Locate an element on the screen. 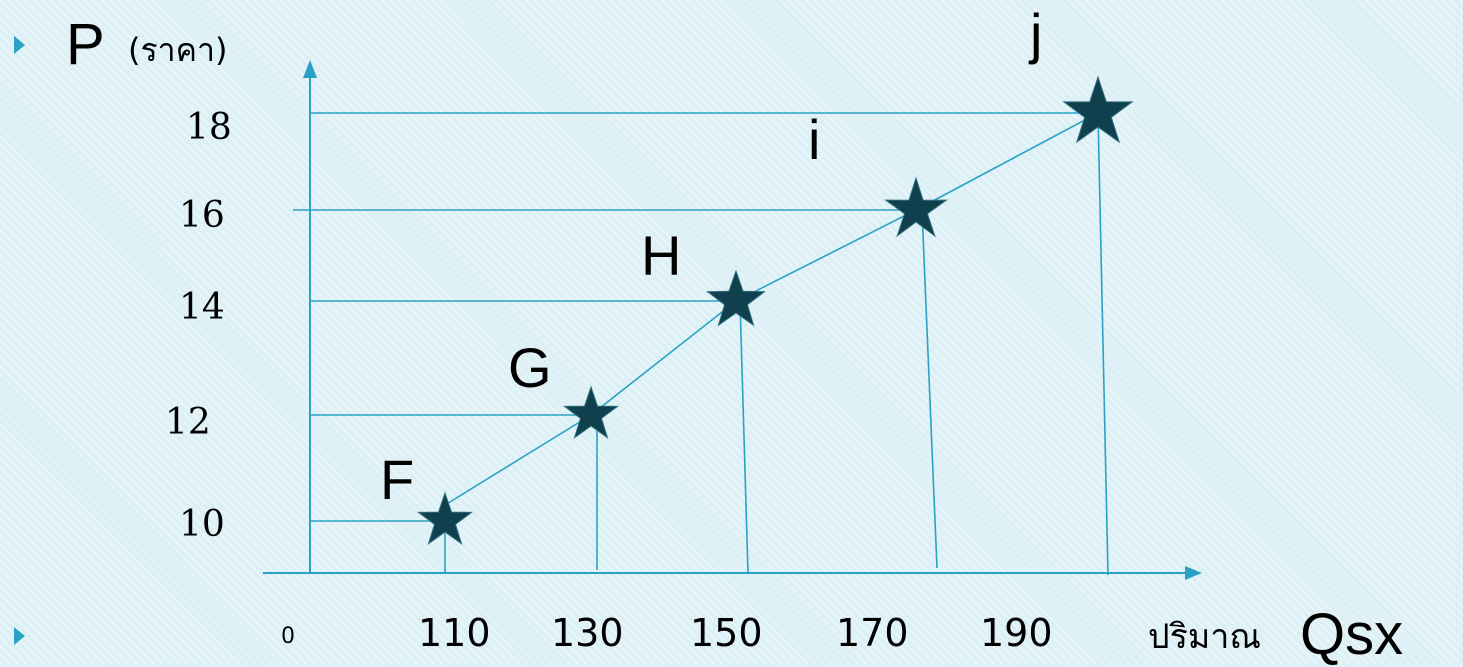 Image resolution: width=1463 pixels, height=667 pixels. x-tick-label: 110 is located at coordinates (454, 633).